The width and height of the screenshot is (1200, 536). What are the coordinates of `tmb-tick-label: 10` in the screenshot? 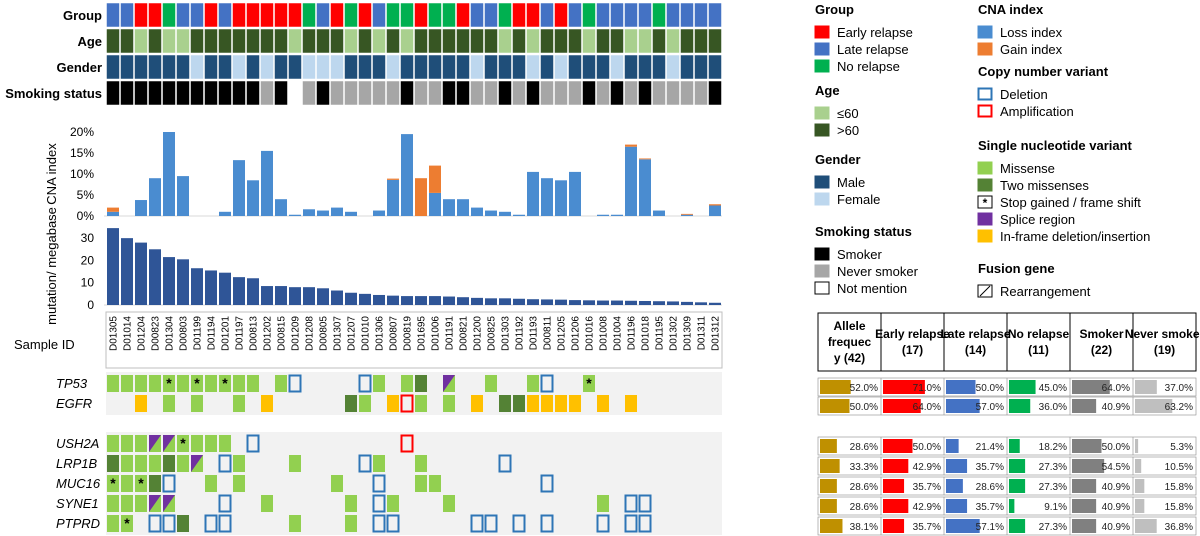 It's located at (88, 283).